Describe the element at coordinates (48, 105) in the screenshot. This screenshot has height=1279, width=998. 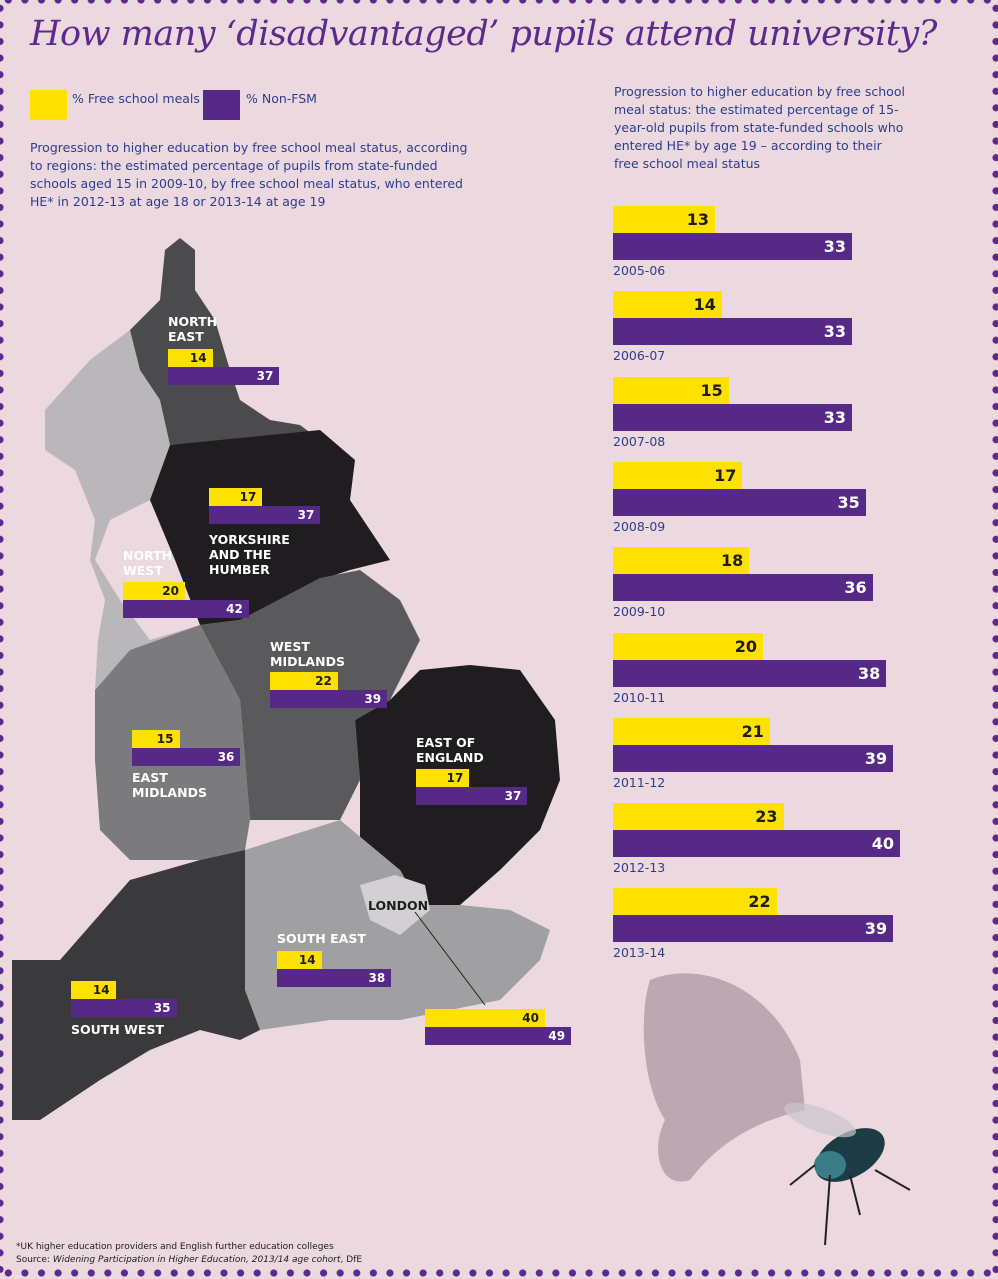
I see `legend-swatch-fsm` at that location.